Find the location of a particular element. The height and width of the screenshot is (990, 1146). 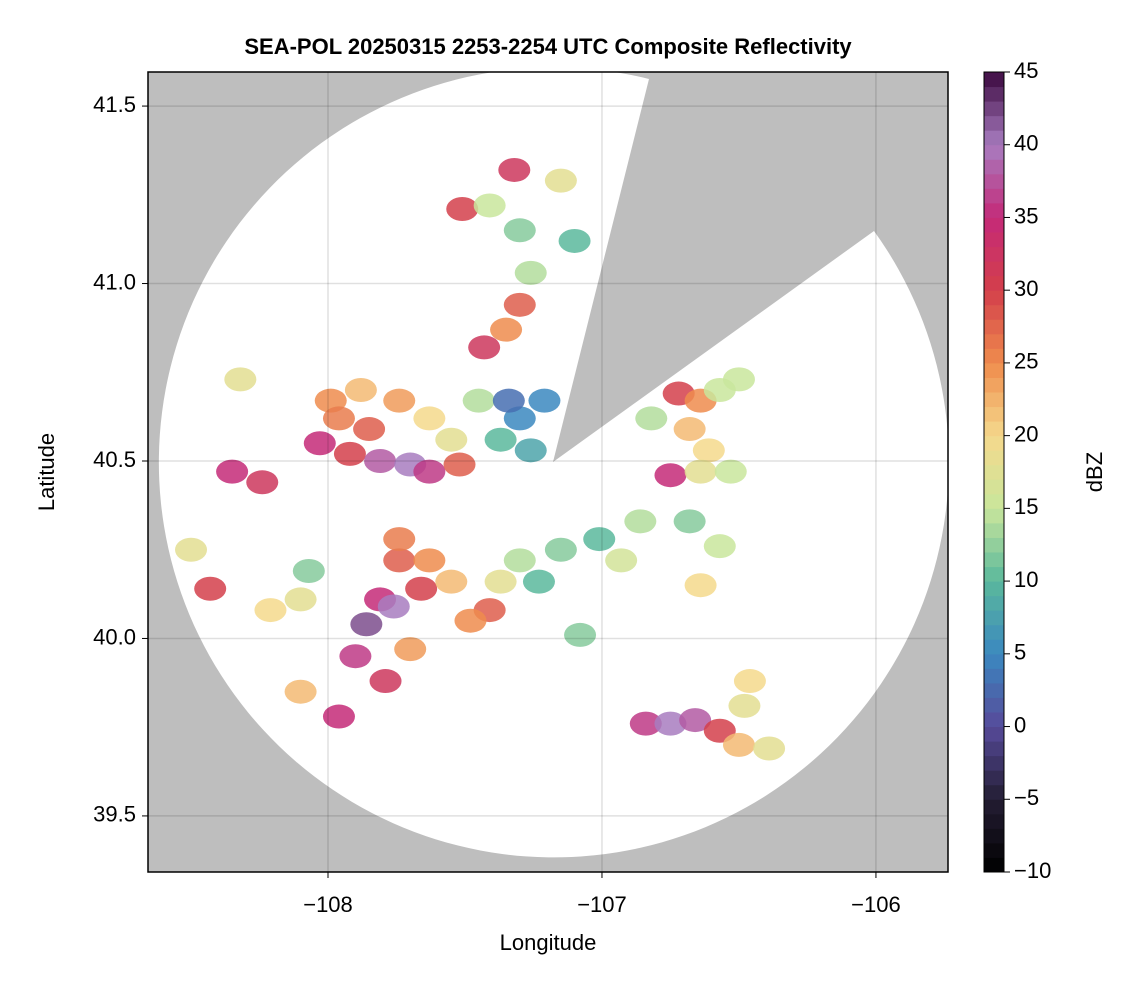

x-axis-label: Longitude is located at coordinates (548, 942).